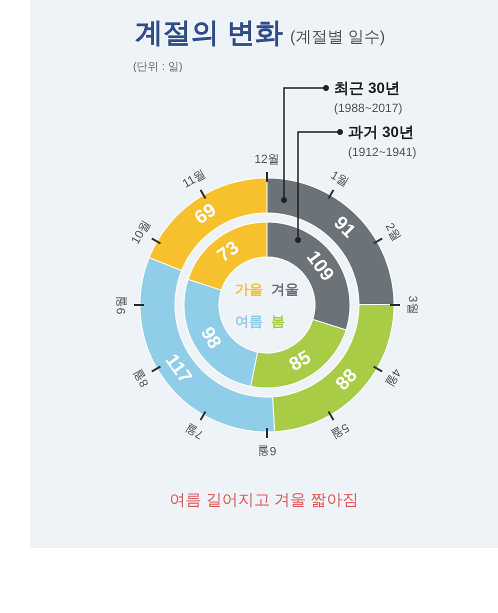  What do you see at coordinates (178, 369) in the screenshot?
I see `data-label: 117` at bounding box center [178, 369].